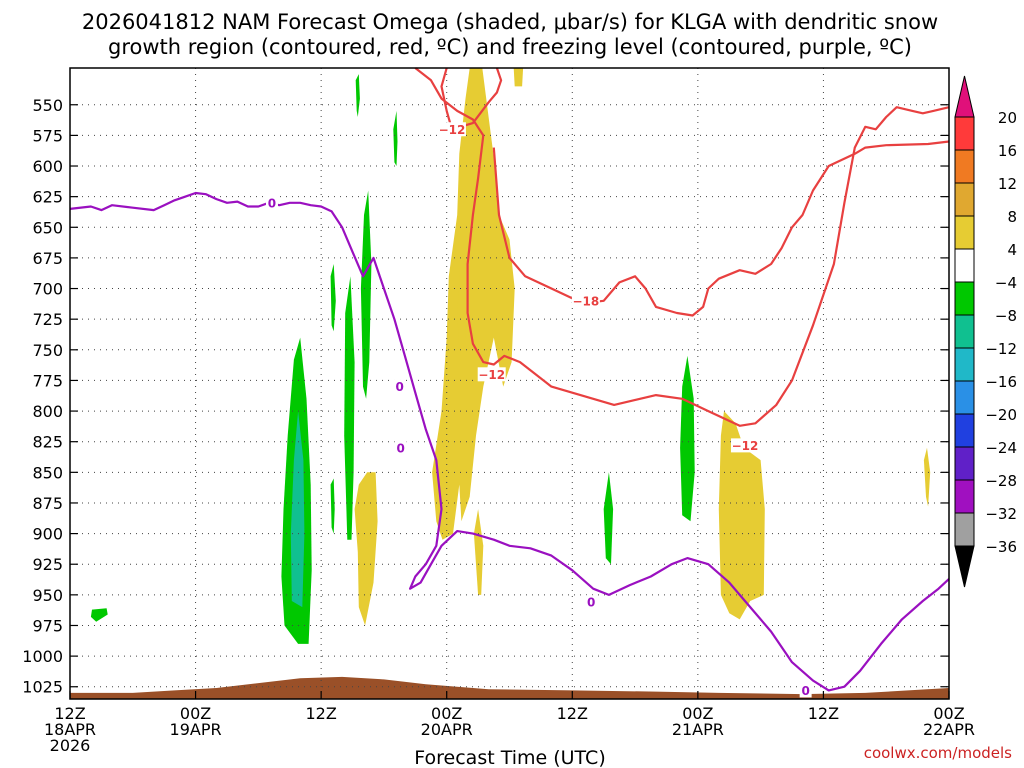 This screenshot has height=768, width=1024. What do you see at coordinates (70, 745) in the screenshot?
I see `x-tick-label-0-2: 2026` at bounding box center [70, 745].